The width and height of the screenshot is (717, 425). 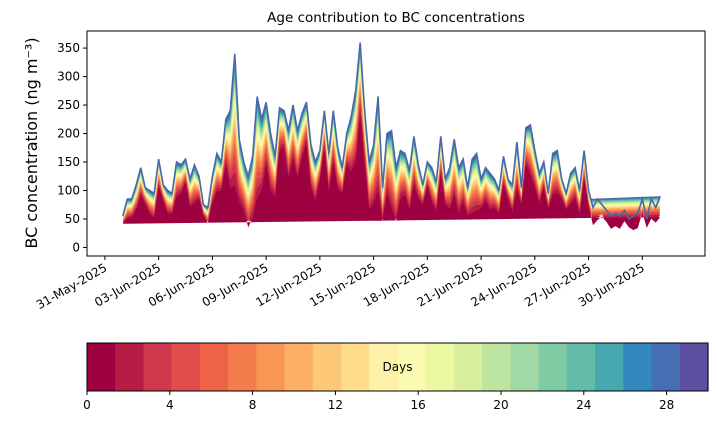 What do you see at coordinates (72, 219) in the screenshot?
I see `y-tick-label: 50` at bounding box center [72, 219].